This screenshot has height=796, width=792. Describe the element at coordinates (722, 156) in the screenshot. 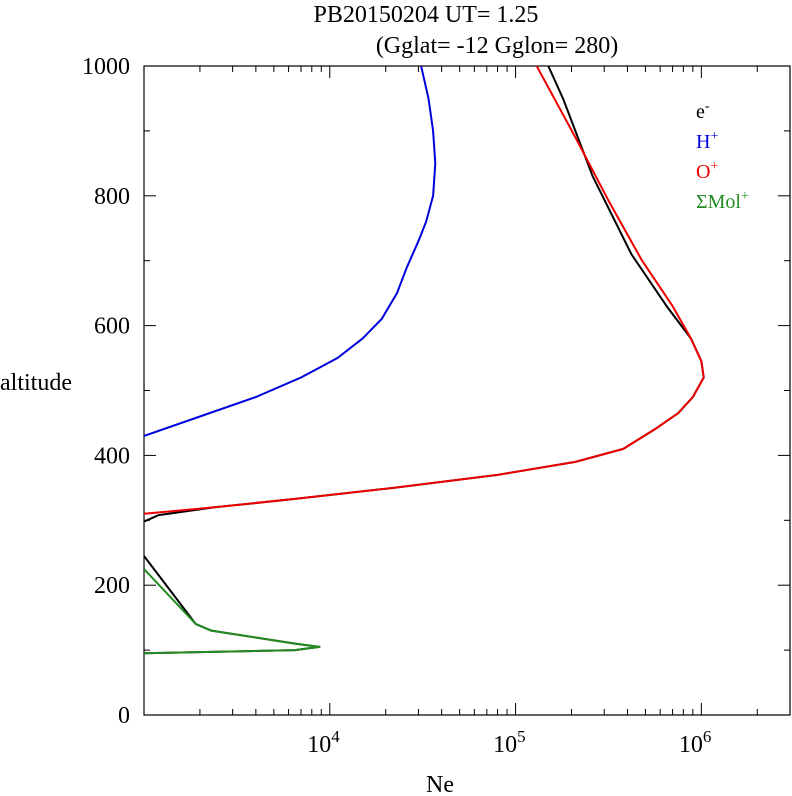

I see `legend: e-H+O+ΣMol+` at that location.